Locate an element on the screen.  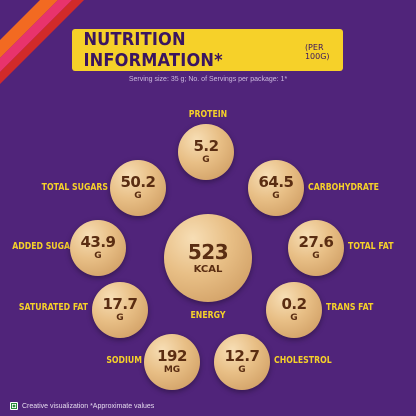
cholestrol-ball: 12.7 G is located at coordinates (242, 362).